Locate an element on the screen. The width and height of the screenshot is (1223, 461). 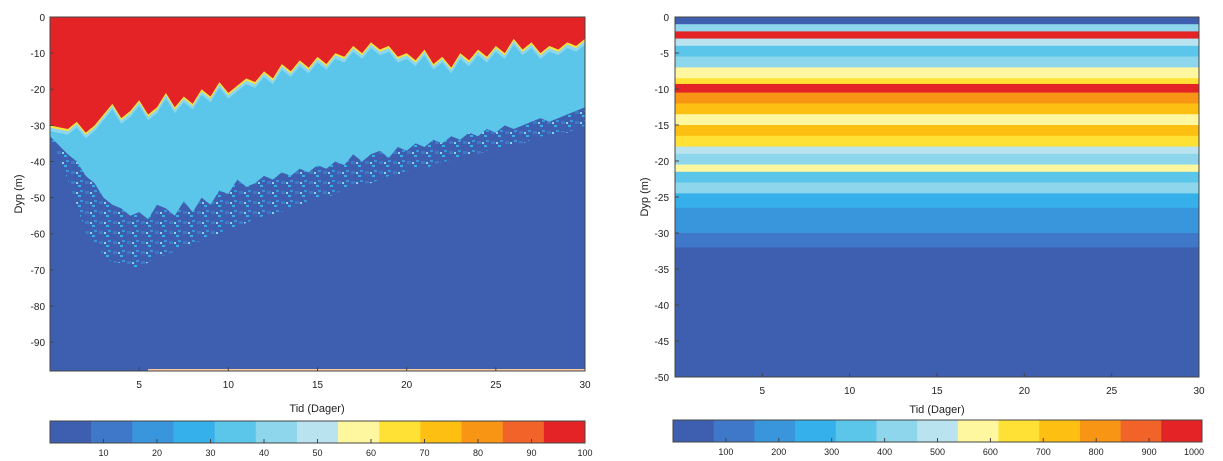
left-y-tick-label: -80 is located at coordinates (38, 307).